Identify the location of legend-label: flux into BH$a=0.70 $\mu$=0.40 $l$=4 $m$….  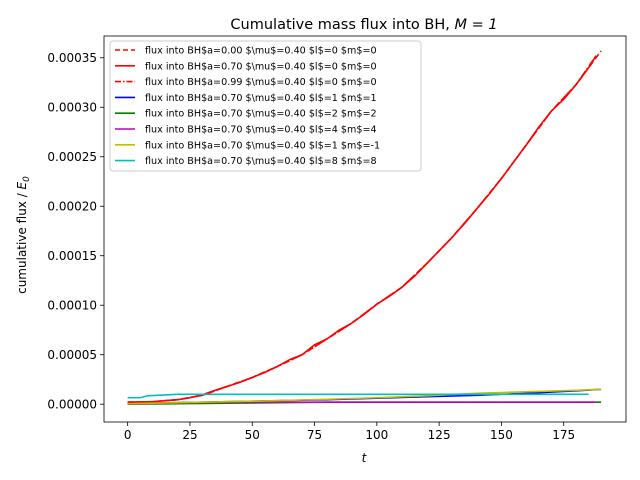
(261, 130).